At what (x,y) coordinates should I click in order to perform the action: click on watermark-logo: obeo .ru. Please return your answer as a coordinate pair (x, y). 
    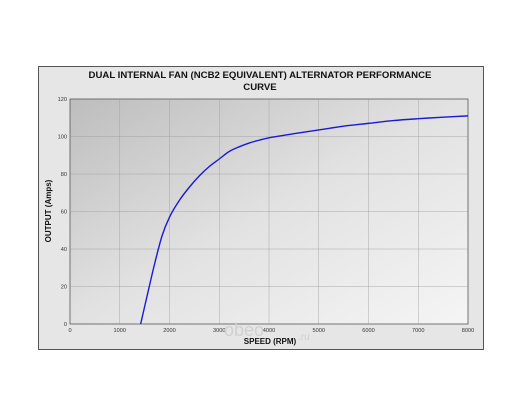
    Looking at the image, I should click on (267, 331).